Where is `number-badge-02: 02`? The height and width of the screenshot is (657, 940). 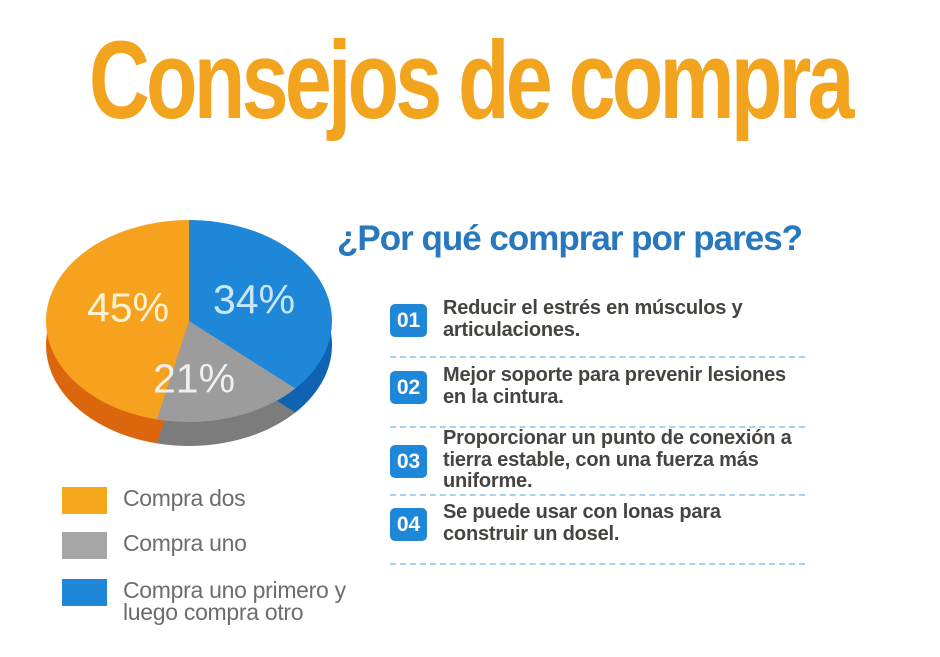 number-badge-02: 02 is located at coordinates (408, 387).